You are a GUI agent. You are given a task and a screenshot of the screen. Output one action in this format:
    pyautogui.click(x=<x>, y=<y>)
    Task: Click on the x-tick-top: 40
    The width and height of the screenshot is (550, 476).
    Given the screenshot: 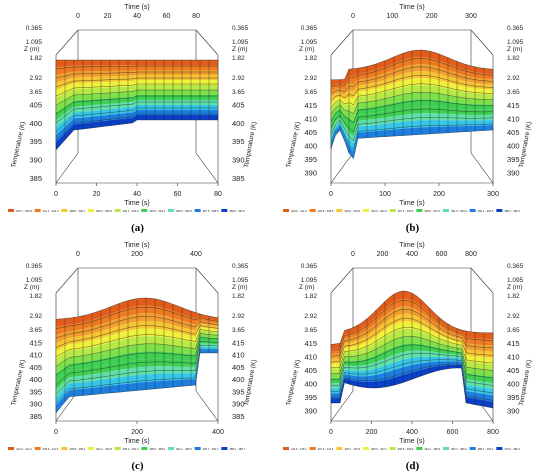 What is the action you would take?
    pyautogui.click(x=137, y=16)
    